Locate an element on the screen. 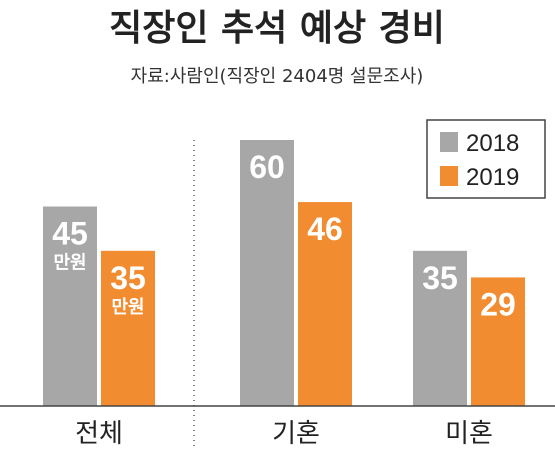 This screenshot has height=450, width=555. legend-swatch-2019 is located at coordinates (449, 176).